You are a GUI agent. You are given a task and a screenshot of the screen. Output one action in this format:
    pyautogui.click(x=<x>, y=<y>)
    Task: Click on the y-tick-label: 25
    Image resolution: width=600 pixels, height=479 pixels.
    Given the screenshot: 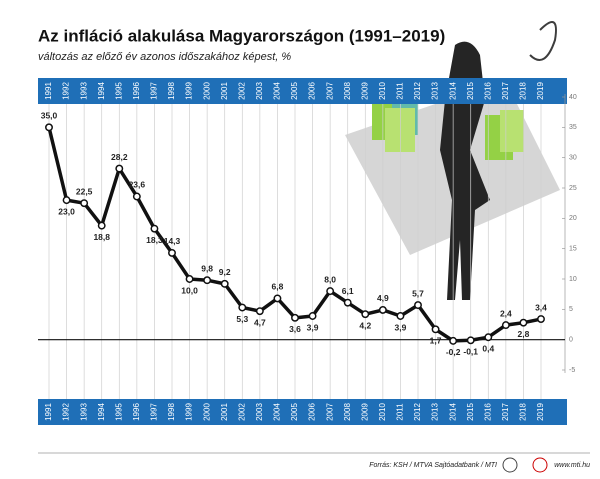 What is the action you would take?
    pyautogui.click(x=573, y=188)
    